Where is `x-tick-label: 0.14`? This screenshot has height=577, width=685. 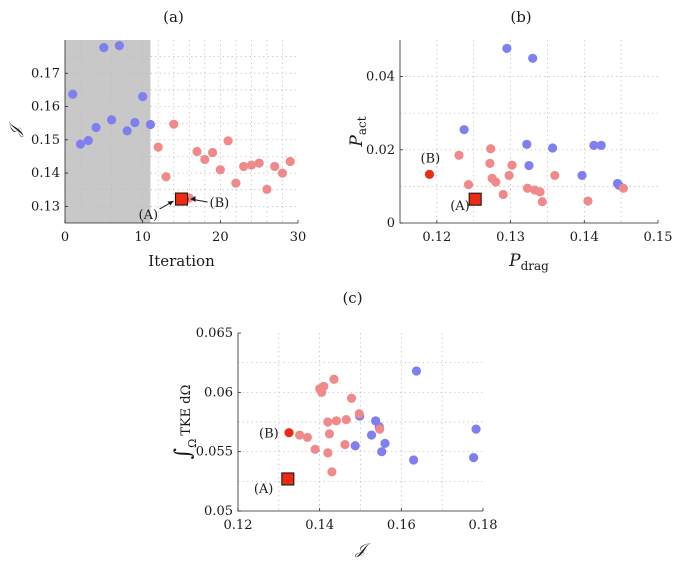 x-tick-label: 0.14 is located at coordinates (319, 525).